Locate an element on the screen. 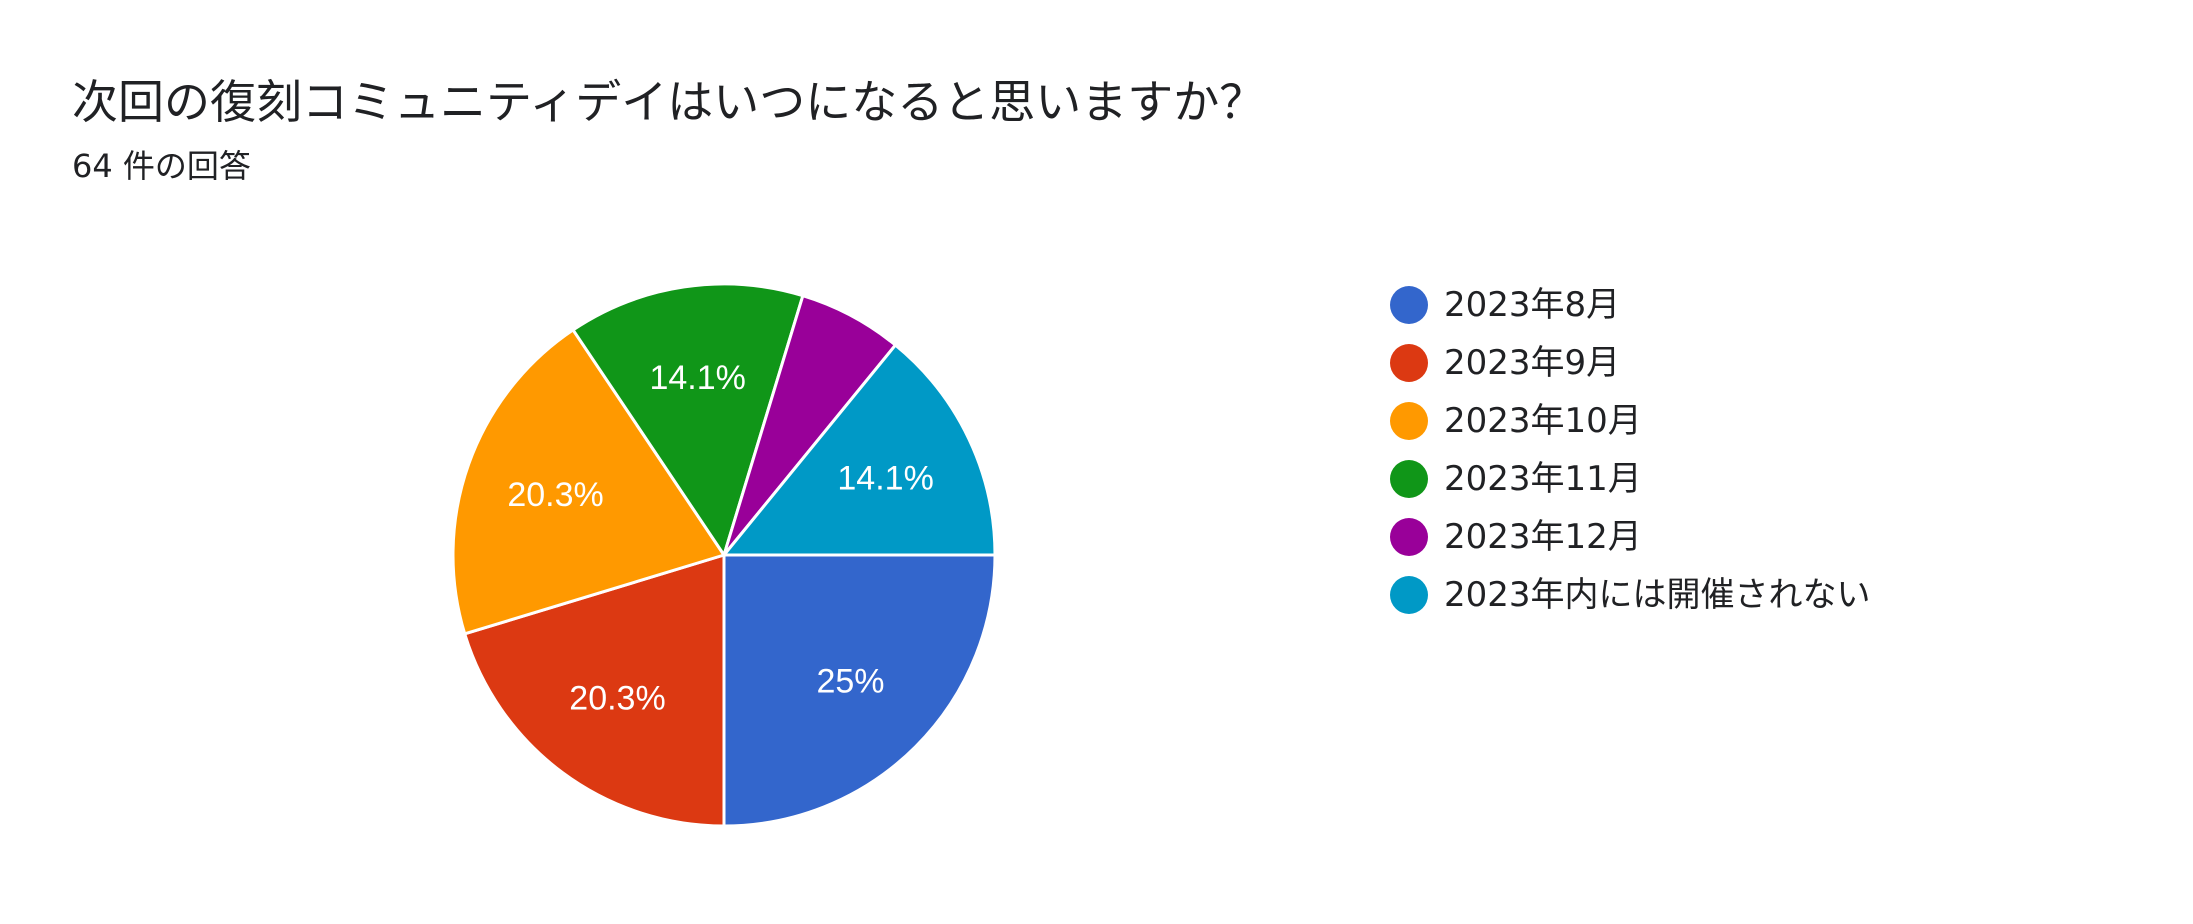  chart-title: 次回の復刻コミュニティデイはいつになると思いますか？ is located at coordinates (669, 102).